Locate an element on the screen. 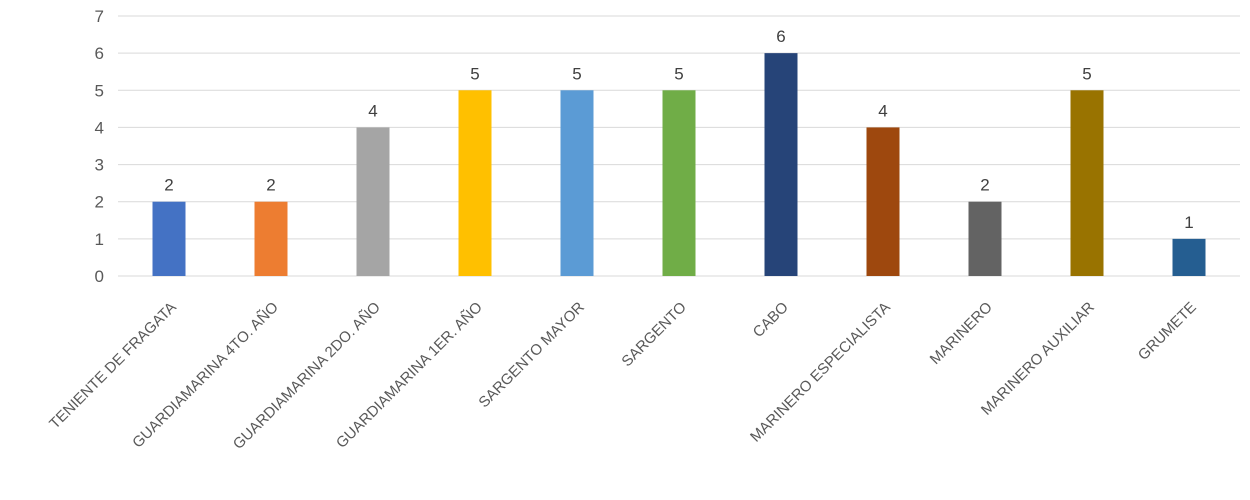 This screenshot has width=1250, height=500. x-category-label: SARGENTO is located at coordinates (653, 334).